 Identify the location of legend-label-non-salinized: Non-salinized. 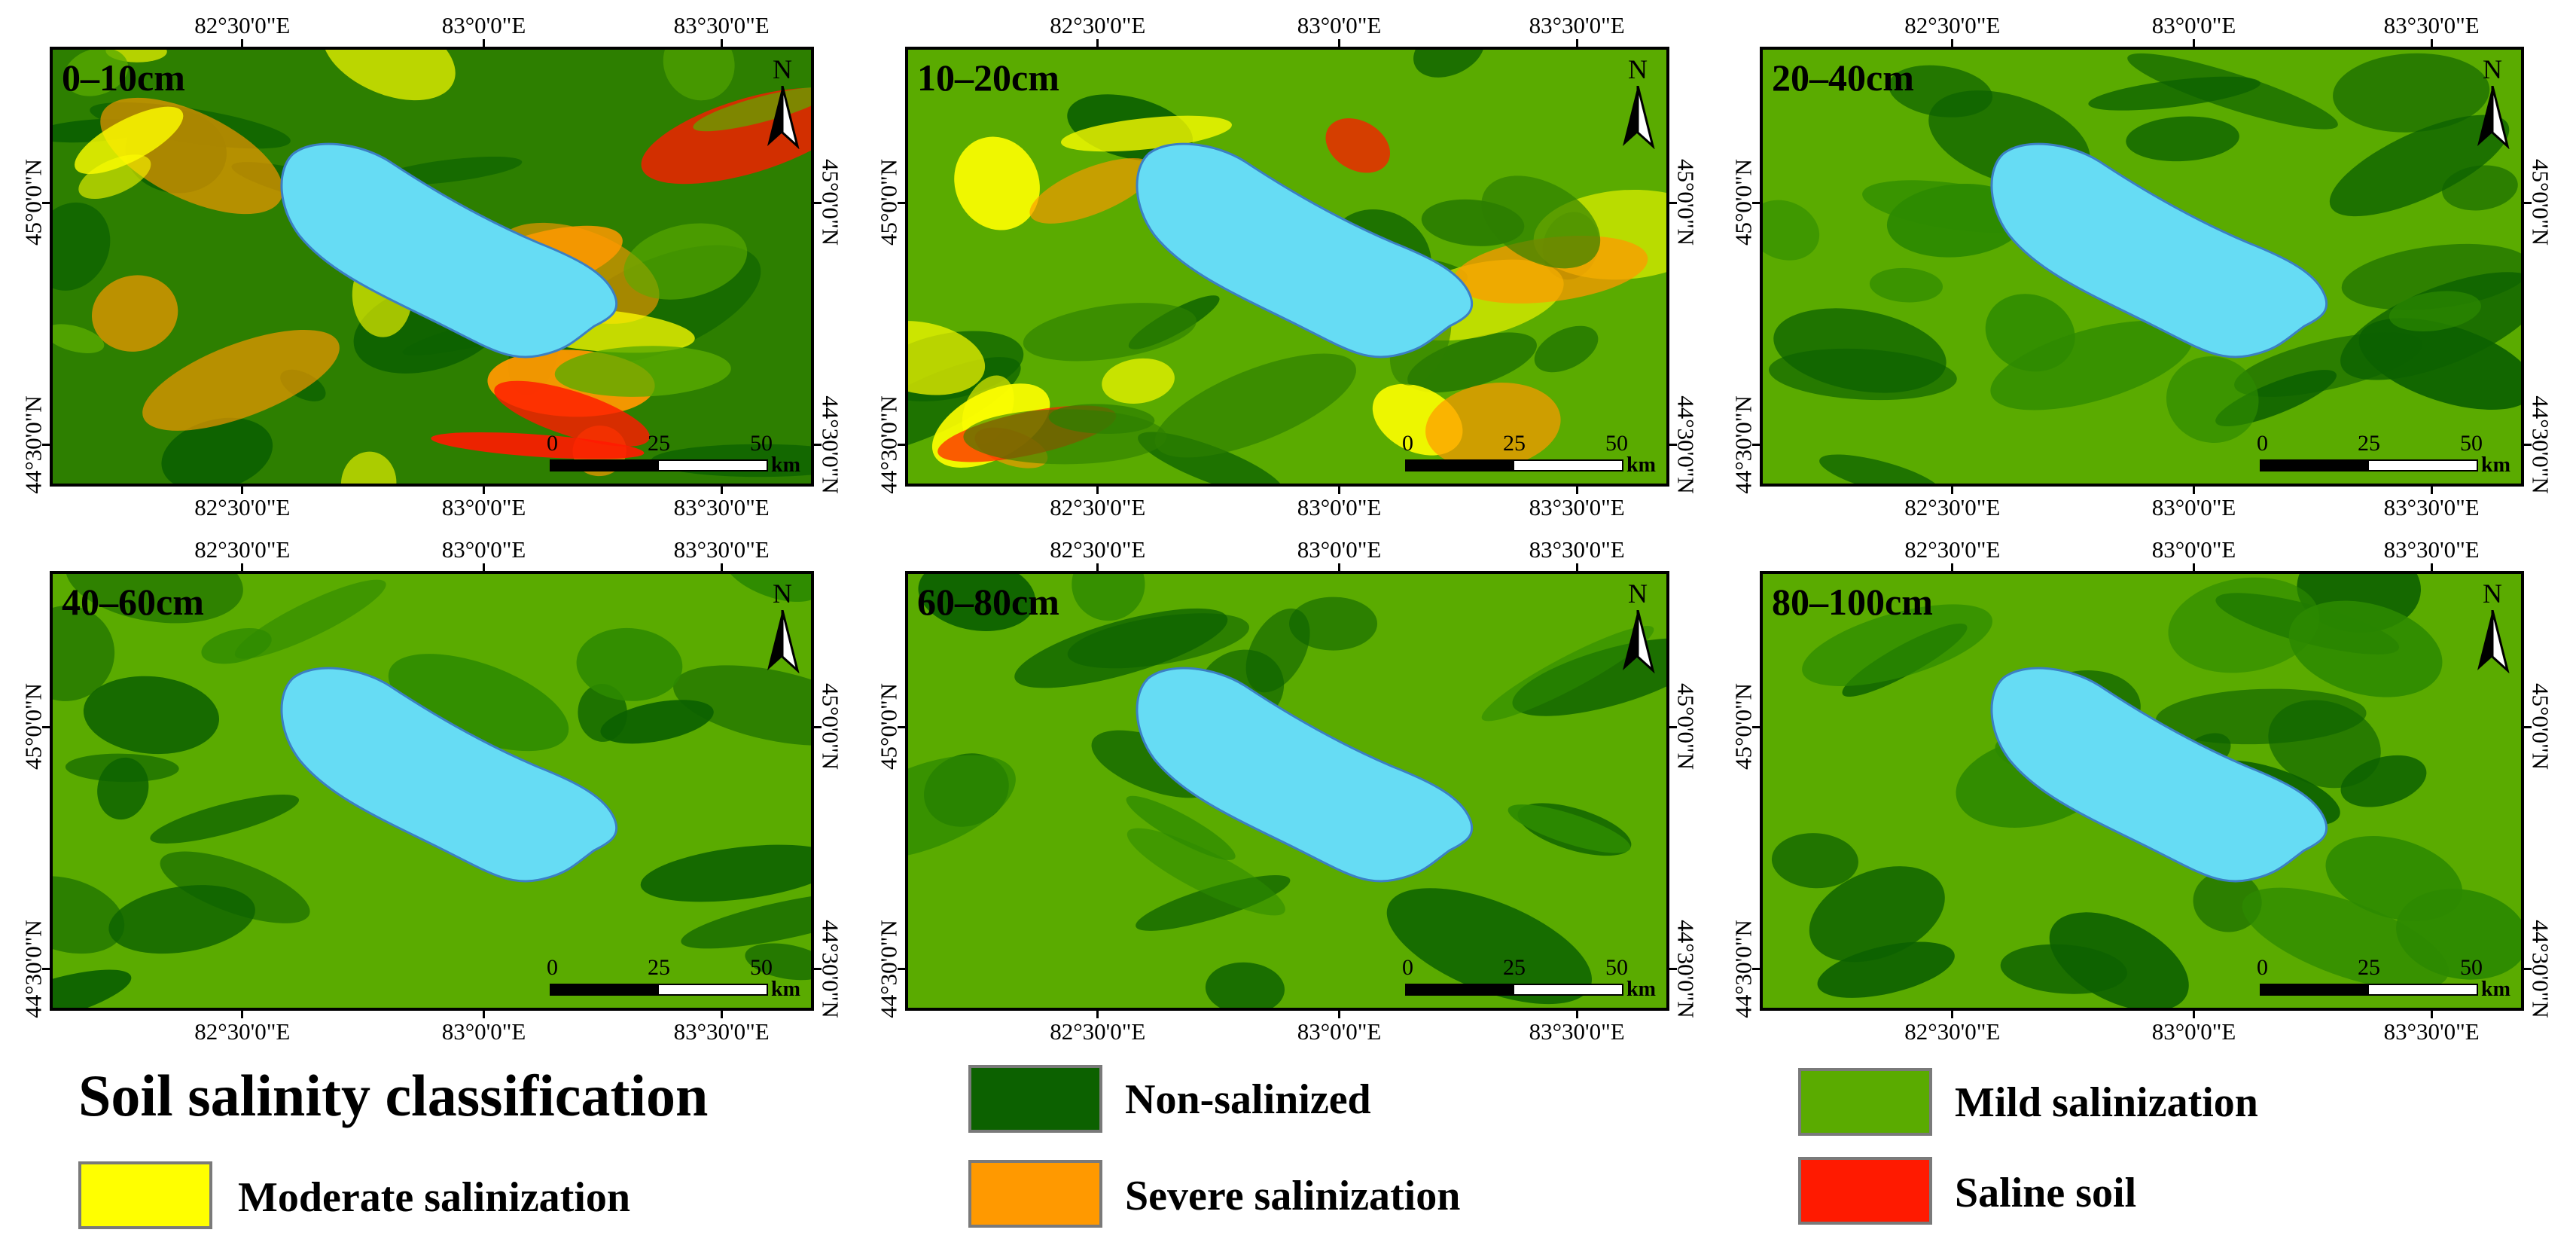
(1248, 1099).